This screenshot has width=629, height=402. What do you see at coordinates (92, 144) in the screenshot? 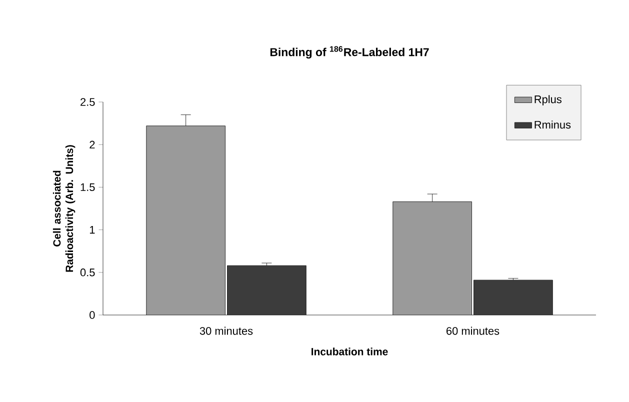
I see `y-tick-label: 2` at bounding box center [92, 144].